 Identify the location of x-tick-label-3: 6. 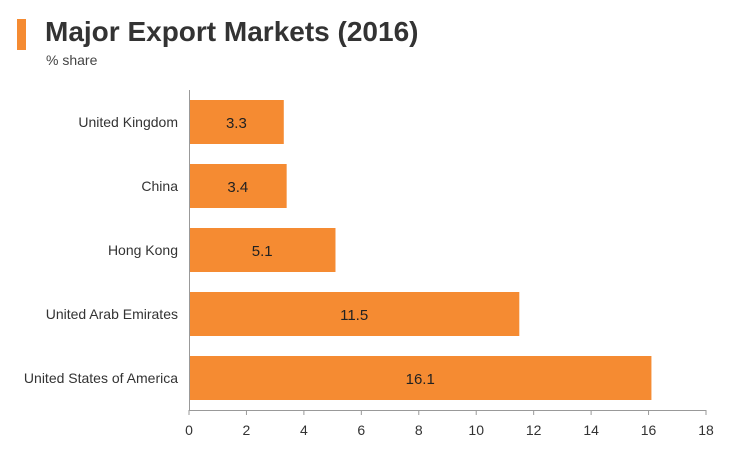
(361, 430).